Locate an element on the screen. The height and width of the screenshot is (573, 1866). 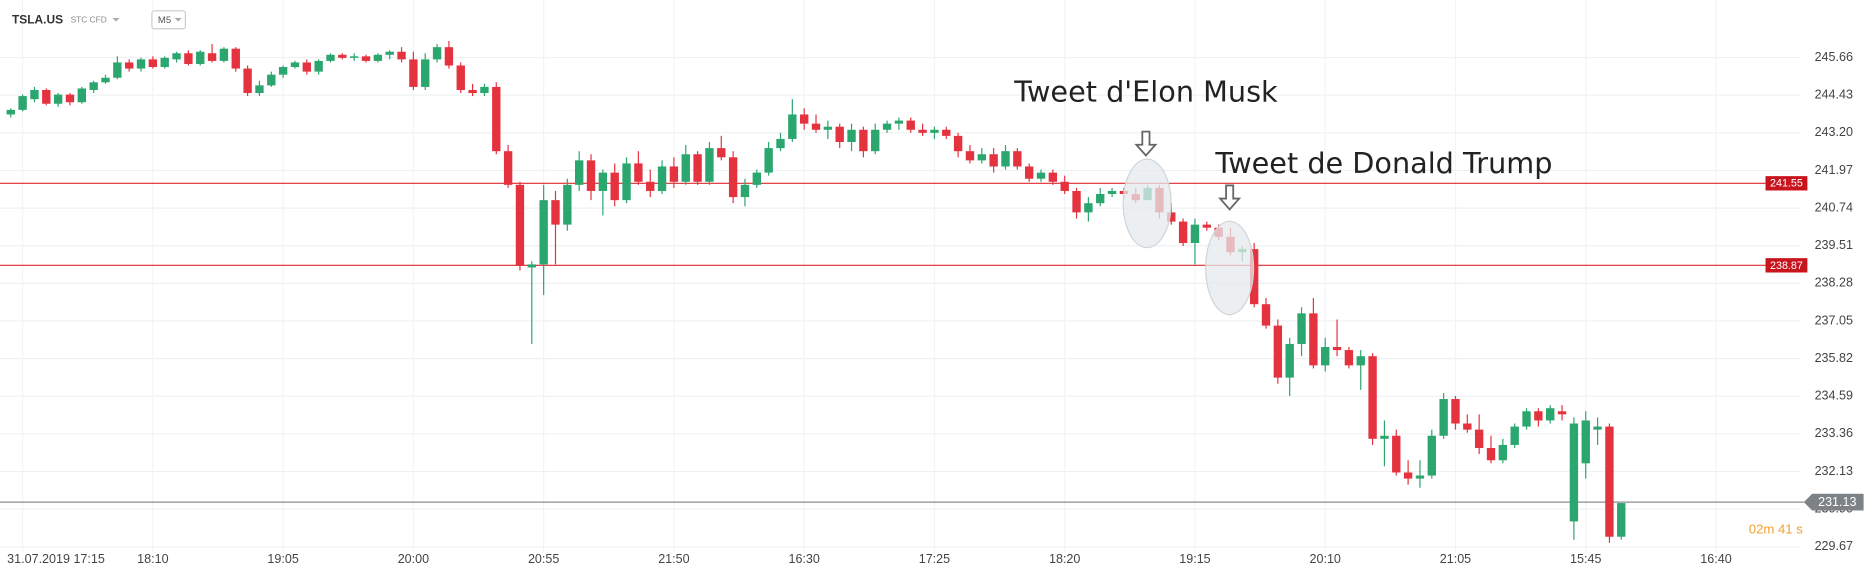
y-tick-label: 237.05 is located at coordinates (1834, 320).